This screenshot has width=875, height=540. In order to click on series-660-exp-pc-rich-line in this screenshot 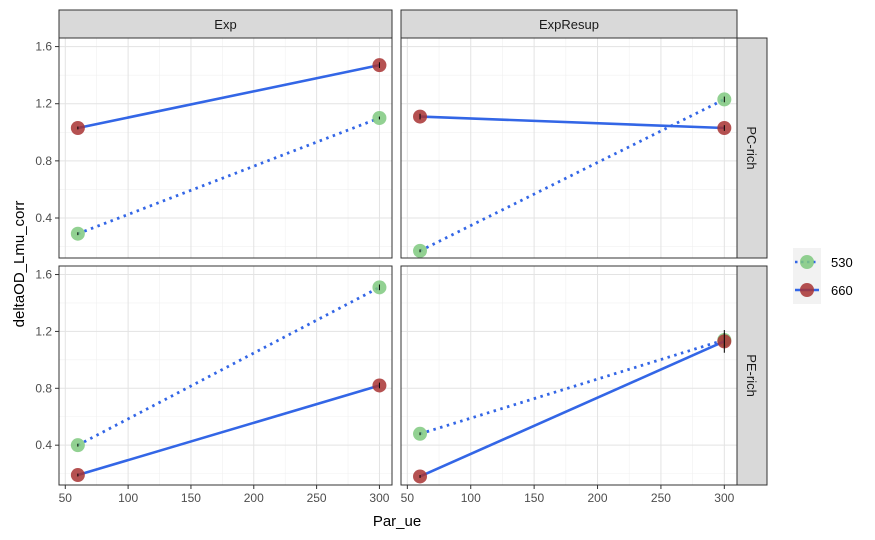, I will do `click(228, 96)`.